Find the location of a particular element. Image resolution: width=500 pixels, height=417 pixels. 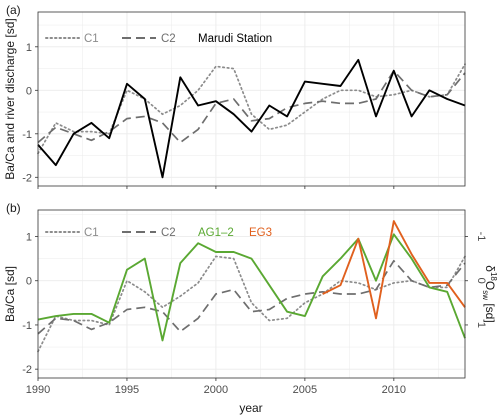

legend-c2-label: C2 is located at coordinates (168, 39).